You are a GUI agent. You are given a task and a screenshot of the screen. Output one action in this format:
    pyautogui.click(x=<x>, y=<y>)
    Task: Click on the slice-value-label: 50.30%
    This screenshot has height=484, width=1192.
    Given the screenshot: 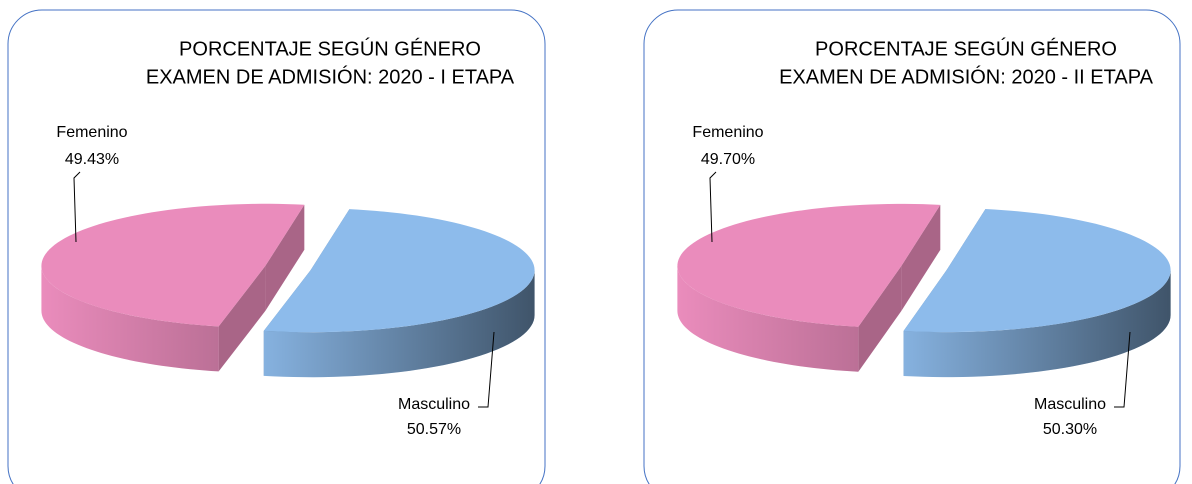 What is the action you would take?
    pyautogui.click(x=1070, y=429)
    